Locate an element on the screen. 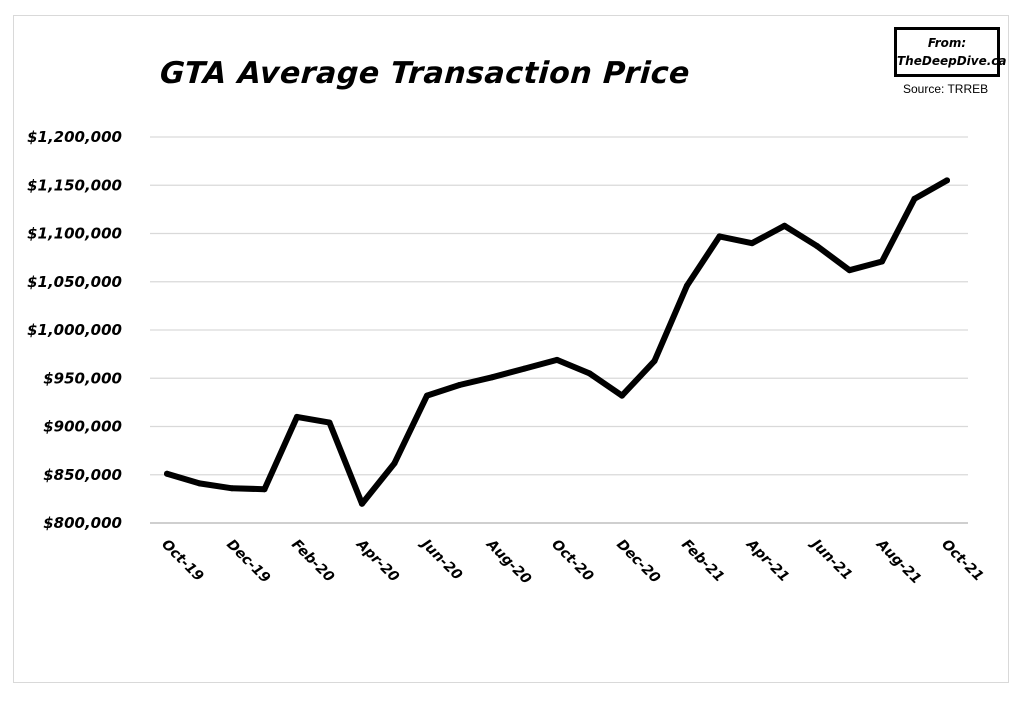  x-tick-label: Apr-21 is located at coordinates (767, 561).